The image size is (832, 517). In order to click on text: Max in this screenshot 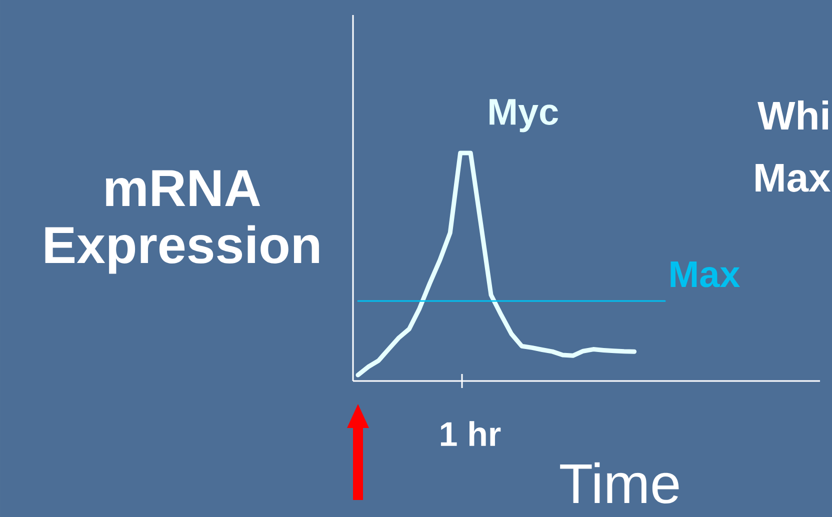, I will do `click(793, 178)`.